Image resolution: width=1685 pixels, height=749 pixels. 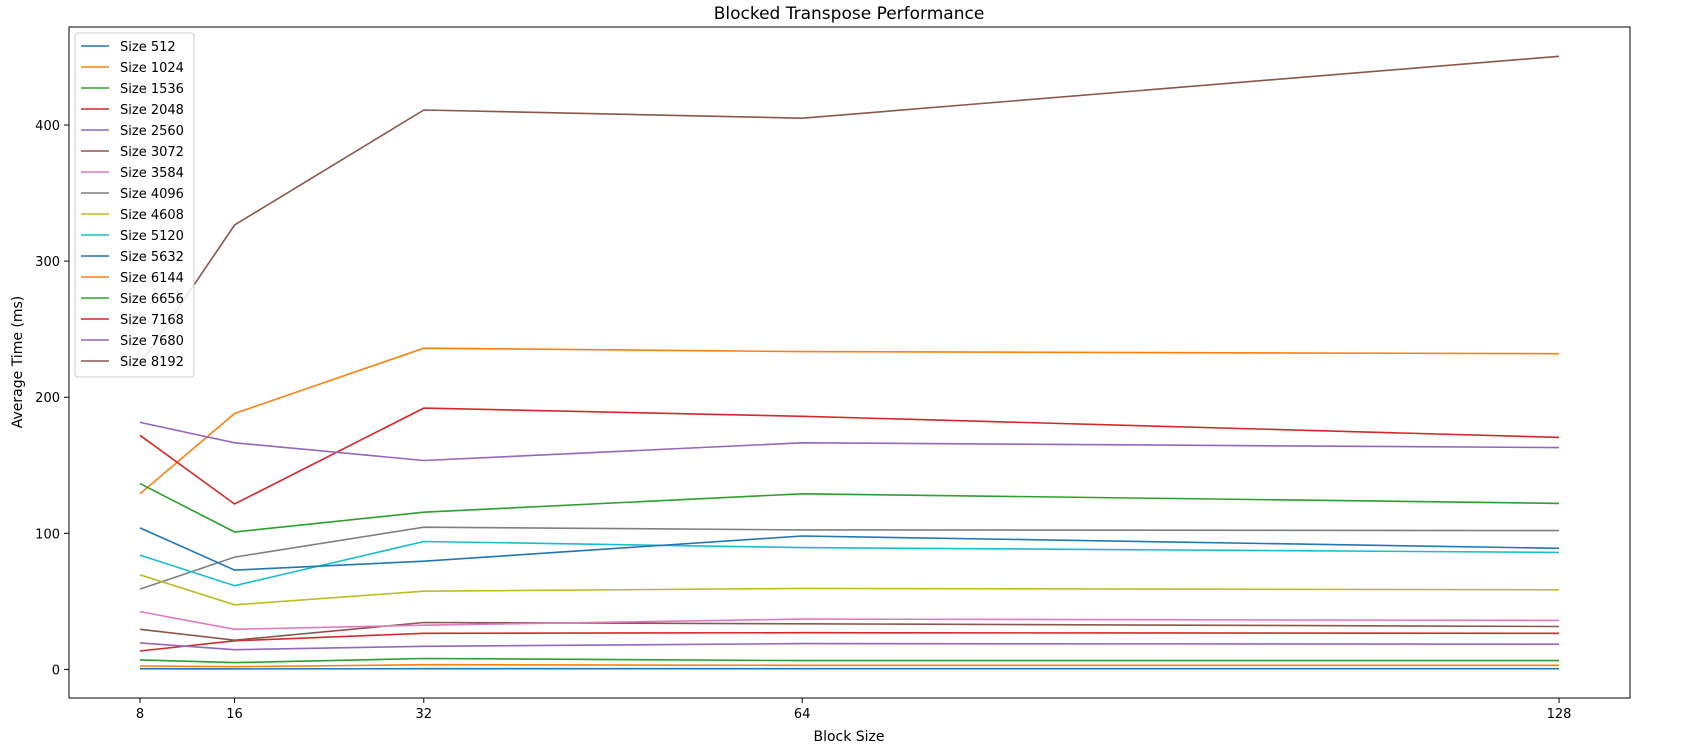 What do you see at coordinates (1559, 714) in the screenshot?
I see `x-tick-label: 128` at bounding box center [1559, 714].